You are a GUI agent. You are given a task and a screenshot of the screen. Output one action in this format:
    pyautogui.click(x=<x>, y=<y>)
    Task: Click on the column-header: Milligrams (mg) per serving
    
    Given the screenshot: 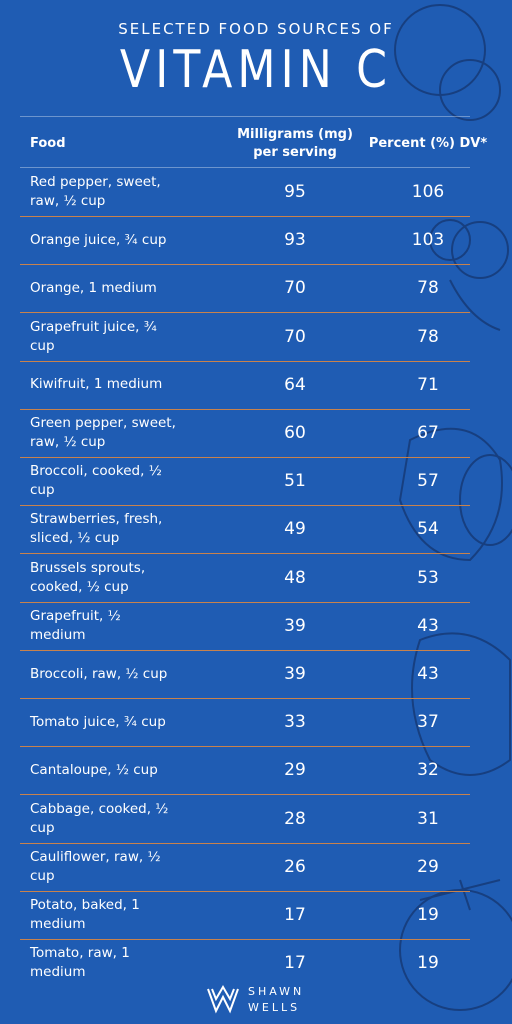 What is the action you would take?
    pyautogui.click(x=295, y=143)
    